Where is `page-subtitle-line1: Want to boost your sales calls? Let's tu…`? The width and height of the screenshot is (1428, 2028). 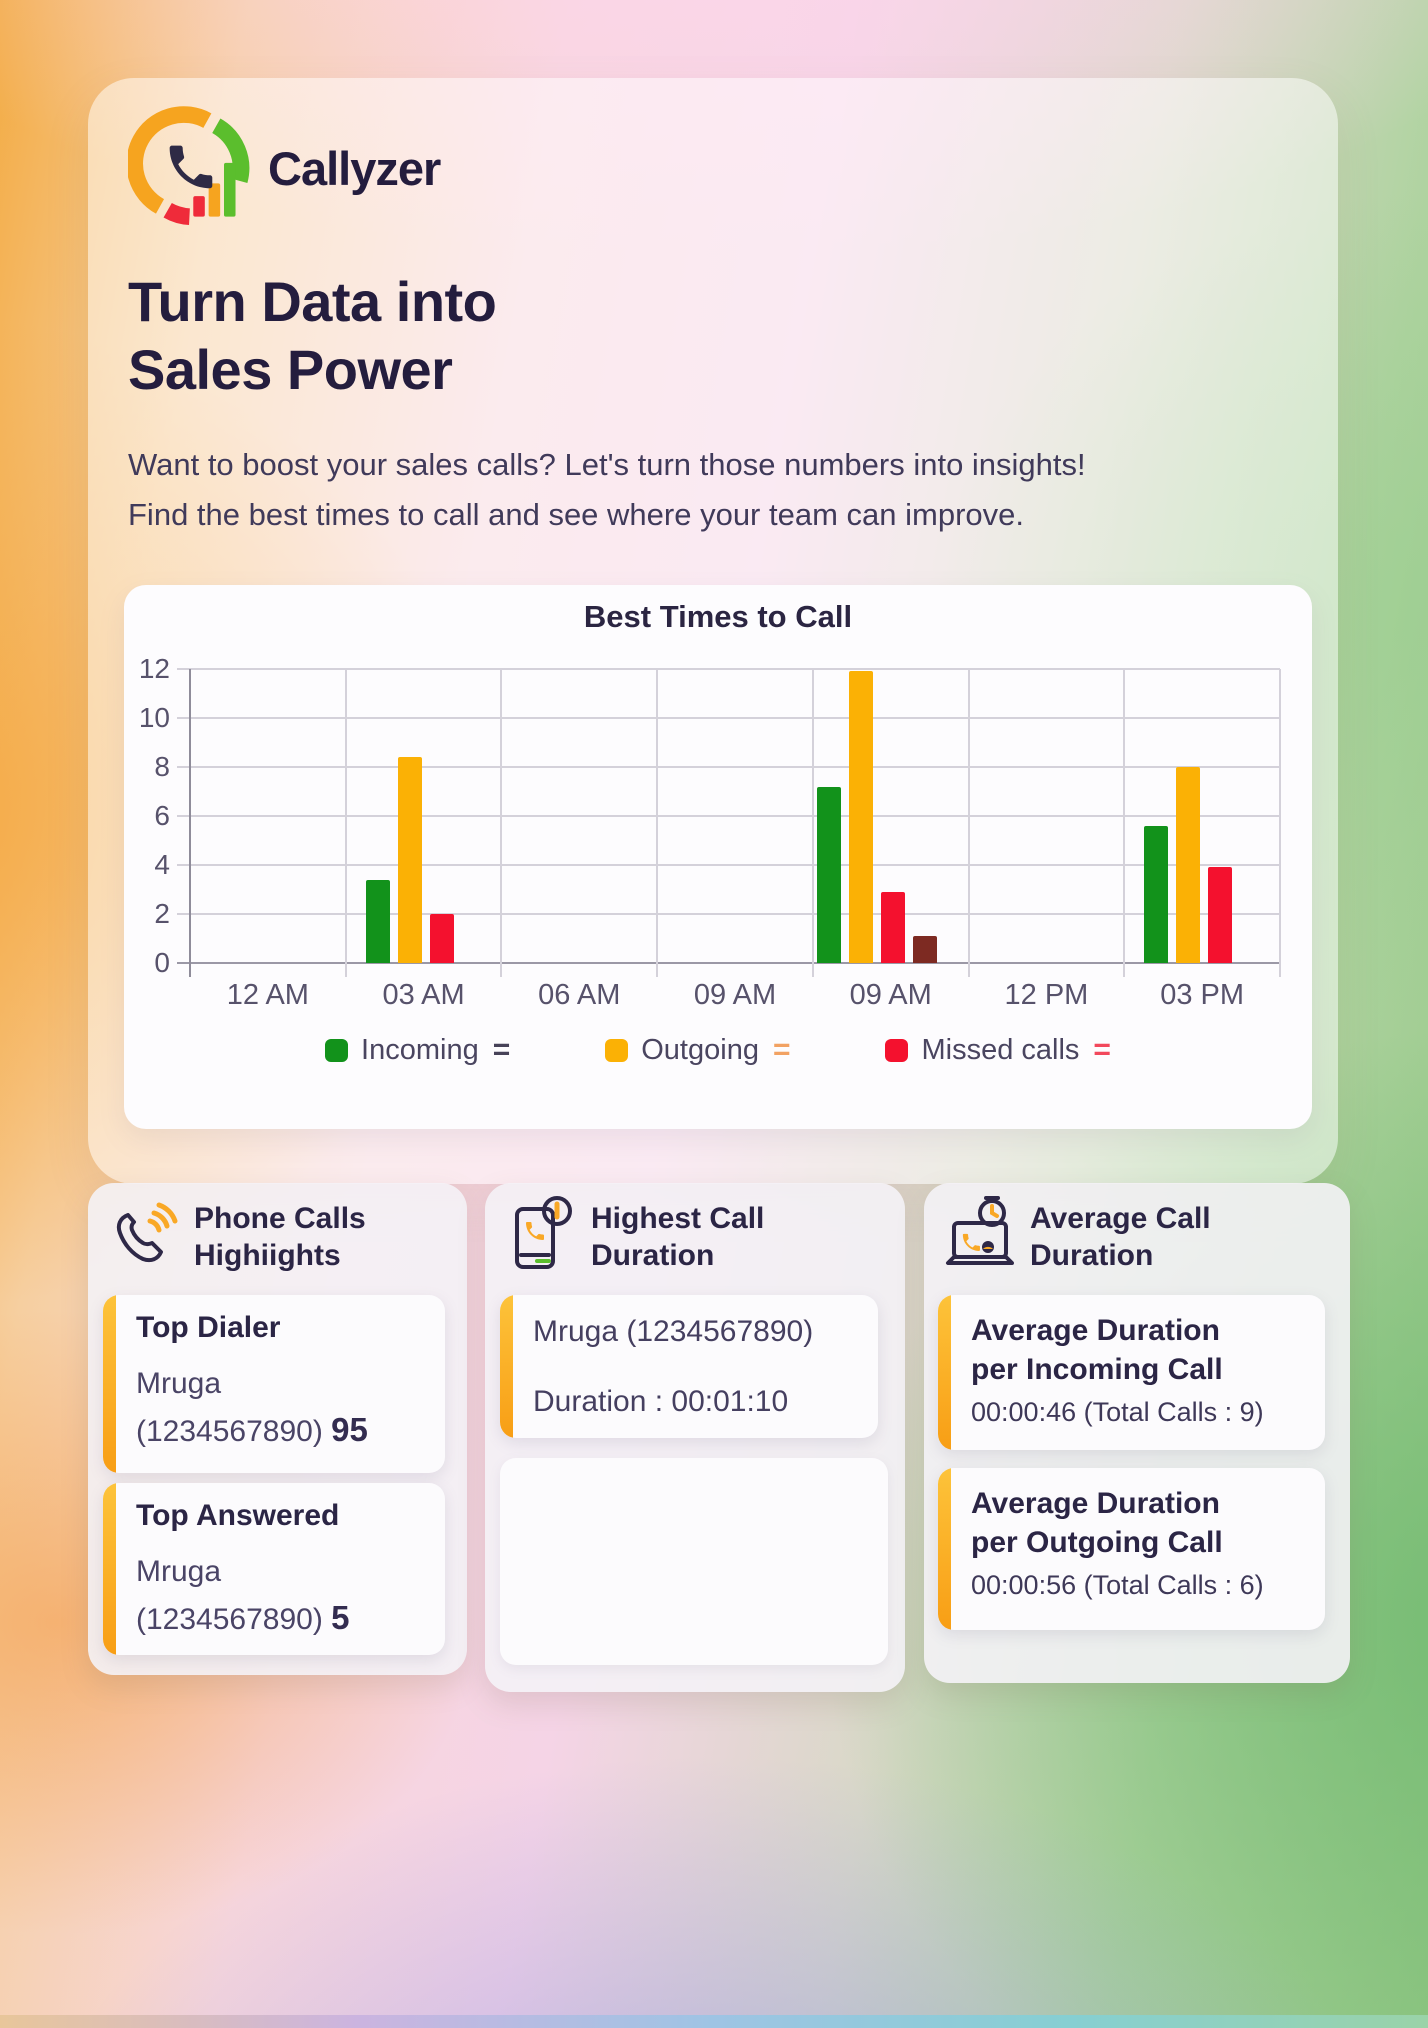 page-subtitle-line1: Want to boost your sales calls? Let's tu… is located at coordinates (607, 464).